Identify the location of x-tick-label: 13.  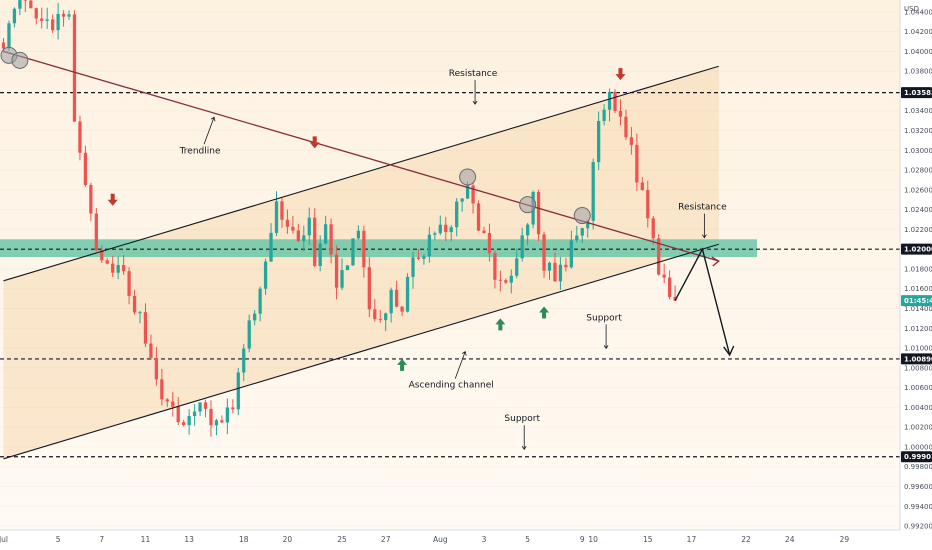
(189, 539).